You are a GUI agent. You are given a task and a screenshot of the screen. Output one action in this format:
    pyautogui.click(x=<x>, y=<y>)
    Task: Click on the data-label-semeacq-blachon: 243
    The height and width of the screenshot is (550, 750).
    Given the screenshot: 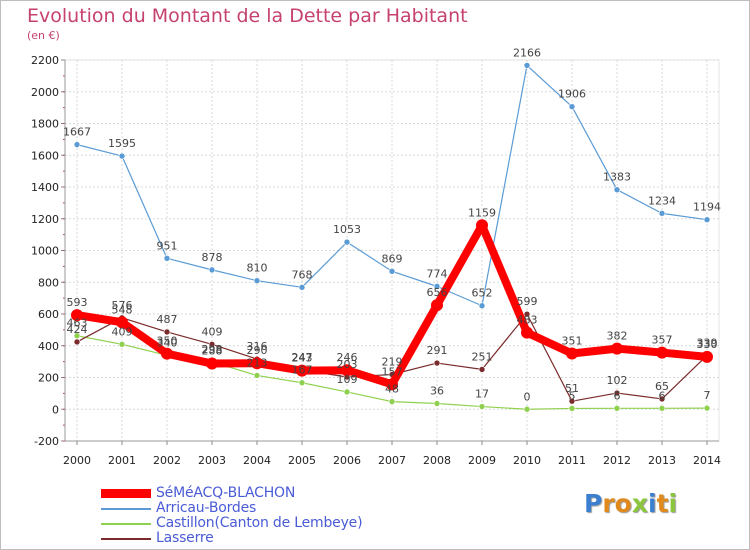 What is the action you would take?
    pyautogui.click(x=302, y=358)
    